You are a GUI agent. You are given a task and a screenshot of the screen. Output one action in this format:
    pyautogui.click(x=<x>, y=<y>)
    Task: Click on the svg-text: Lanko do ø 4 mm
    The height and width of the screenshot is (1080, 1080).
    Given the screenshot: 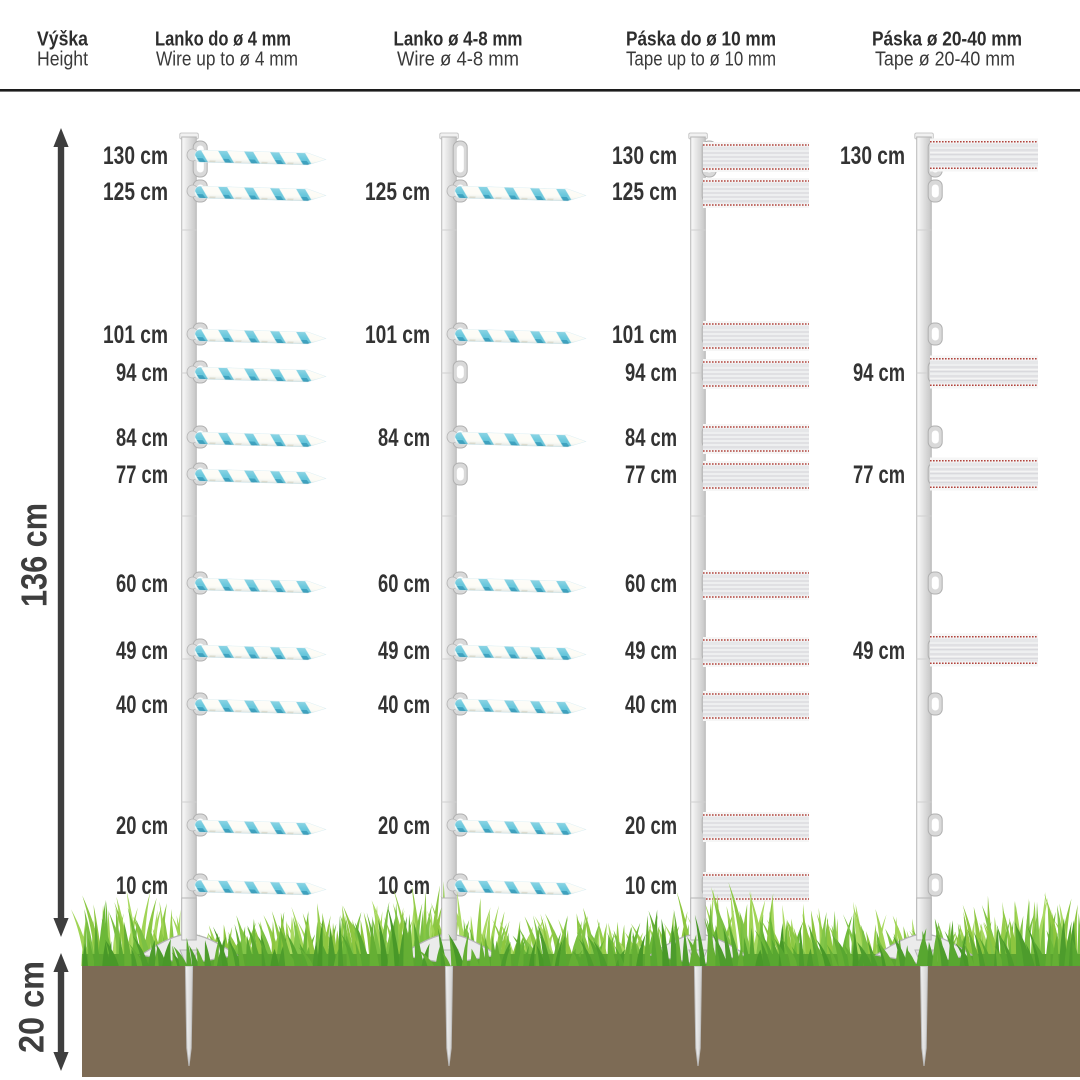 What is the action you would take?
    pyautogui.click(x=223, y=40)
    